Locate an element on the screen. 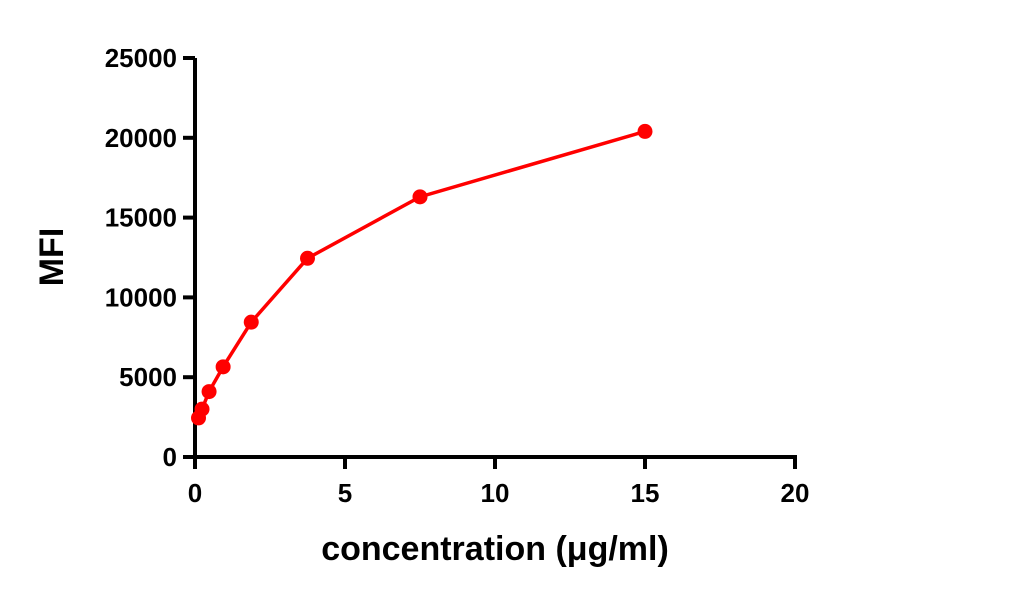 The image size is (1036, 594). x-tick-label: 0 is located at coordinates (195, 493).